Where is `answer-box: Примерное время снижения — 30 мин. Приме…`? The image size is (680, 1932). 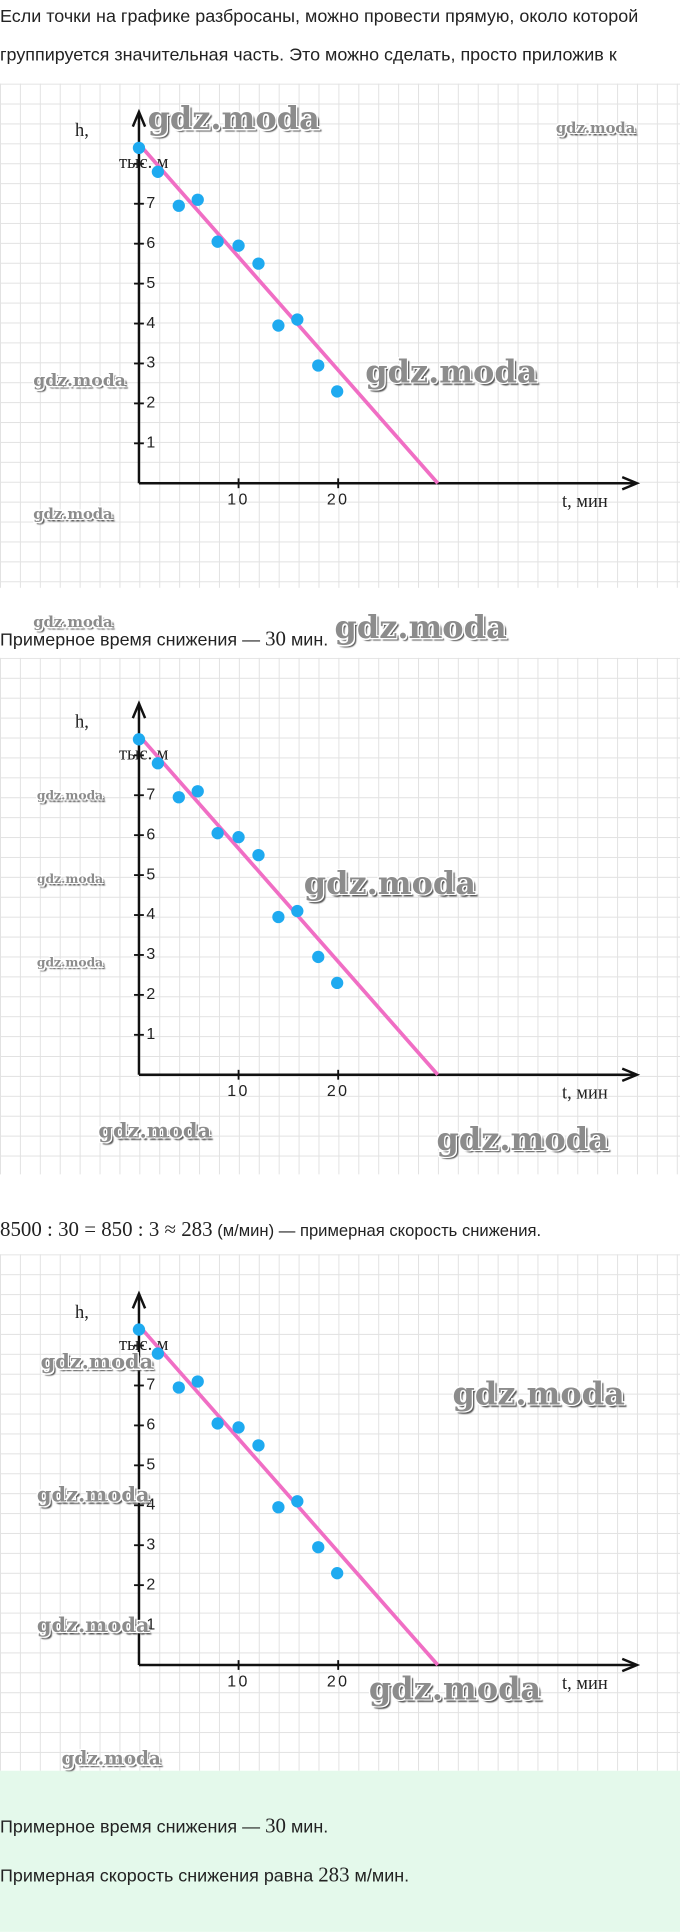 answer-box: Примерное время снижения — 30 мин. Приме… is located at coordinates (340, 1851).